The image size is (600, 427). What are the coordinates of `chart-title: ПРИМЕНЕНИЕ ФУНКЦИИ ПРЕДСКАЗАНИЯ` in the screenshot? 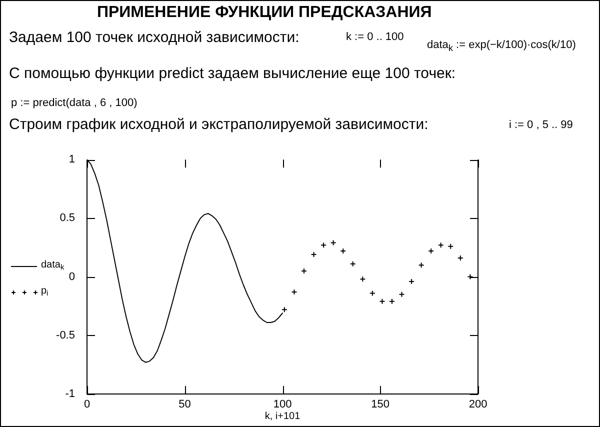 It's located at (264, 13).